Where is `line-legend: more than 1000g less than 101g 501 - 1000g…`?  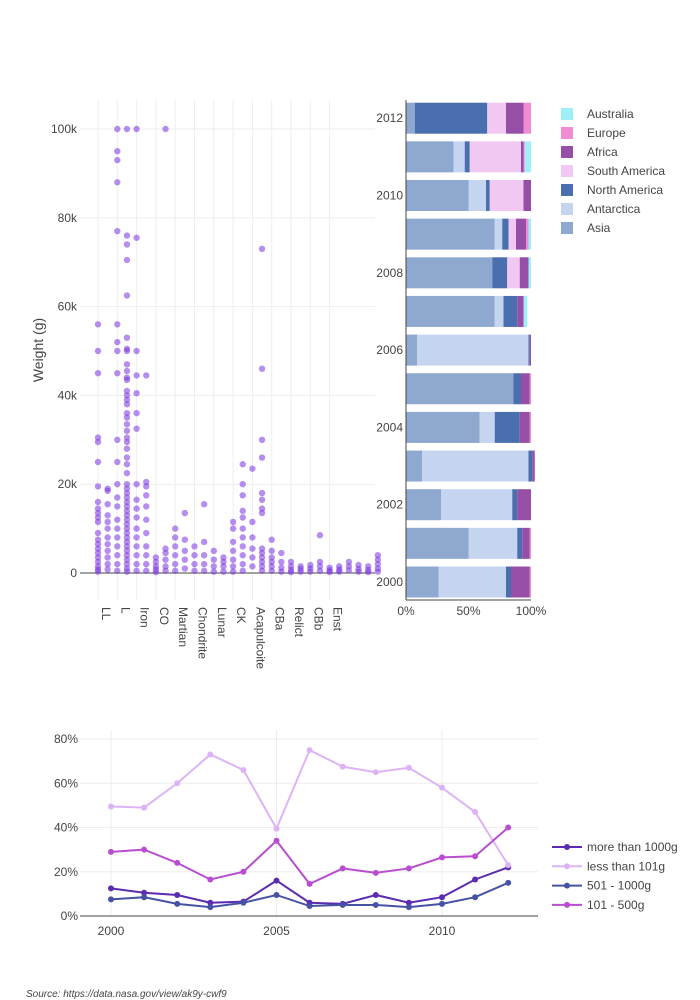
line-legend: more than 1000g less than 101g 501 - 1000g… is located at coordinates (615, 876).